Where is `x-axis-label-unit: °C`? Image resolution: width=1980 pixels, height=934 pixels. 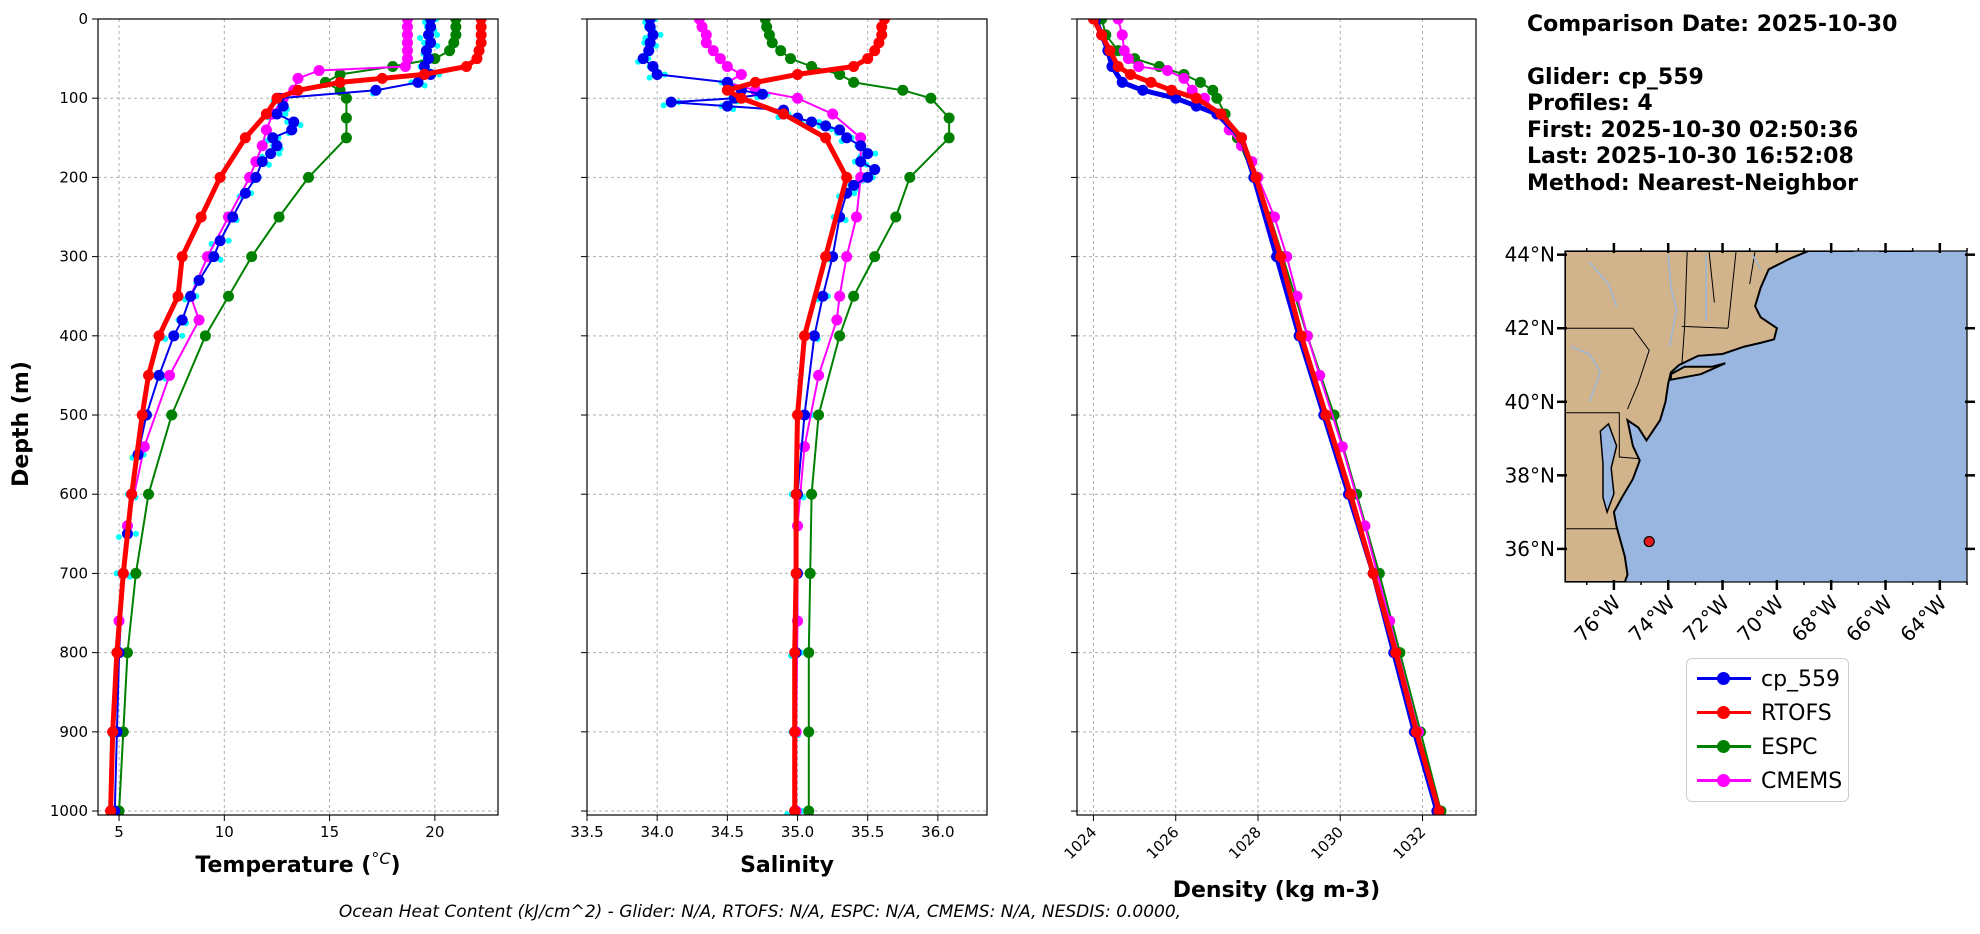 x-axis-label-unit: °C is located at coordinates (381, 858).